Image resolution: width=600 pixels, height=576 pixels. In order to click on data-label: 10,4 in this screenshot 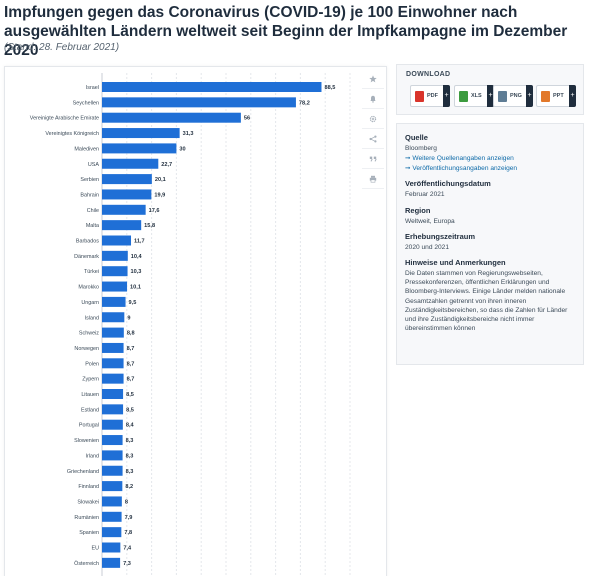, I will do `click(137, 257)`.